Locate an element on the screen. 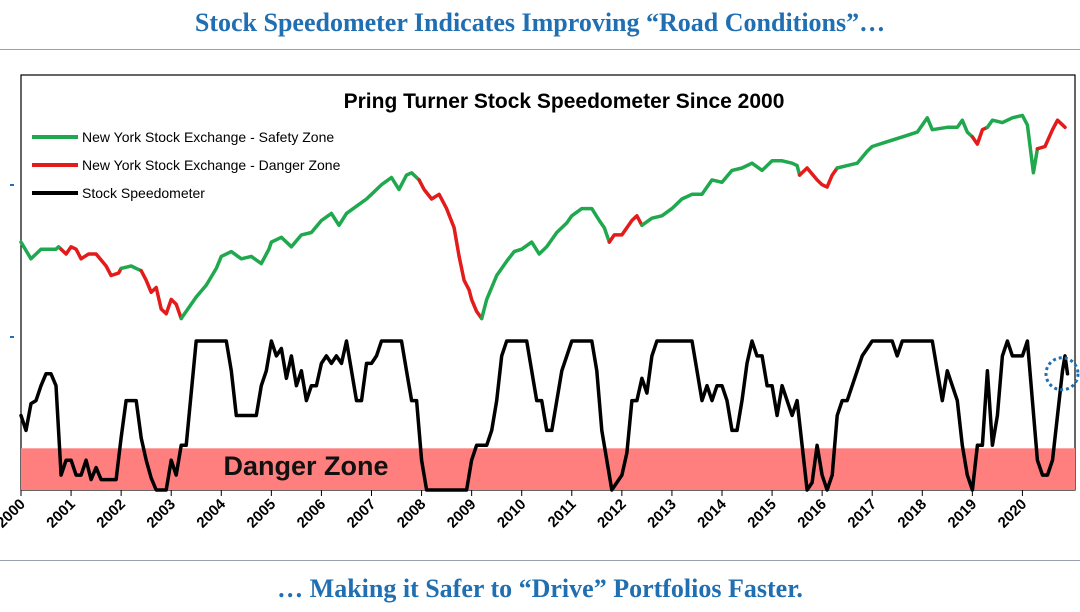  x-tick-label: 2013 is located at coordinates (662, 514).